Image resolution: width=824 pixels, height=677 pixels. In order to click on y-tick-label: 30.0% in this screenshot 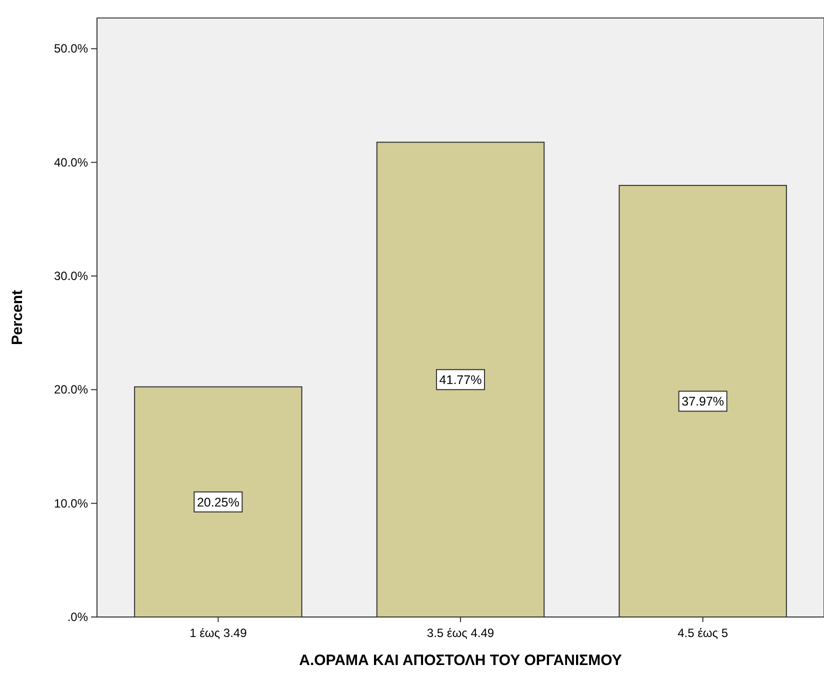, I will do `click(71, 276)`.